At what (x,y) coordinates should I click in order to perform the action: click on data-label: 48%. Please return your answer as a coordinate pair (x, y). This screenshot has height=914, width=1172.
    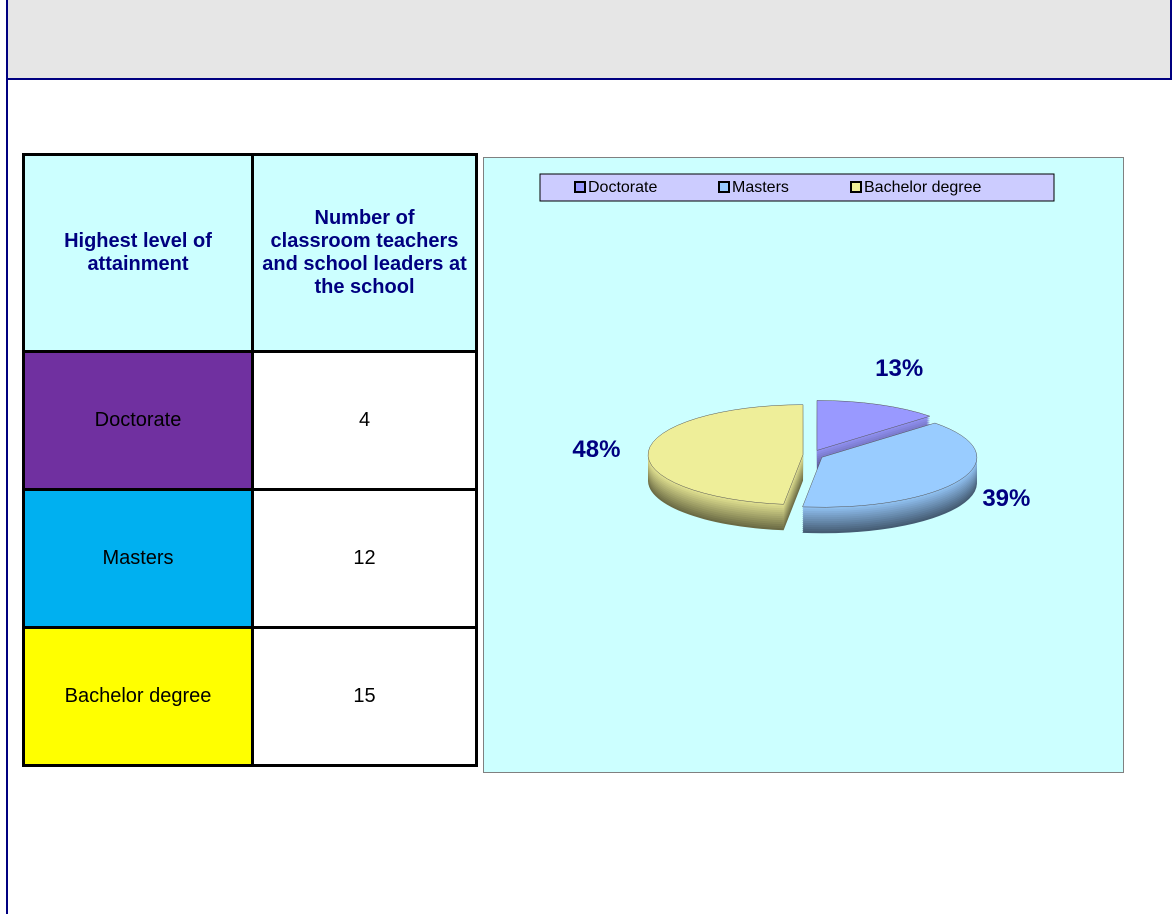
    Looking at the image, I should click on (596, 449).